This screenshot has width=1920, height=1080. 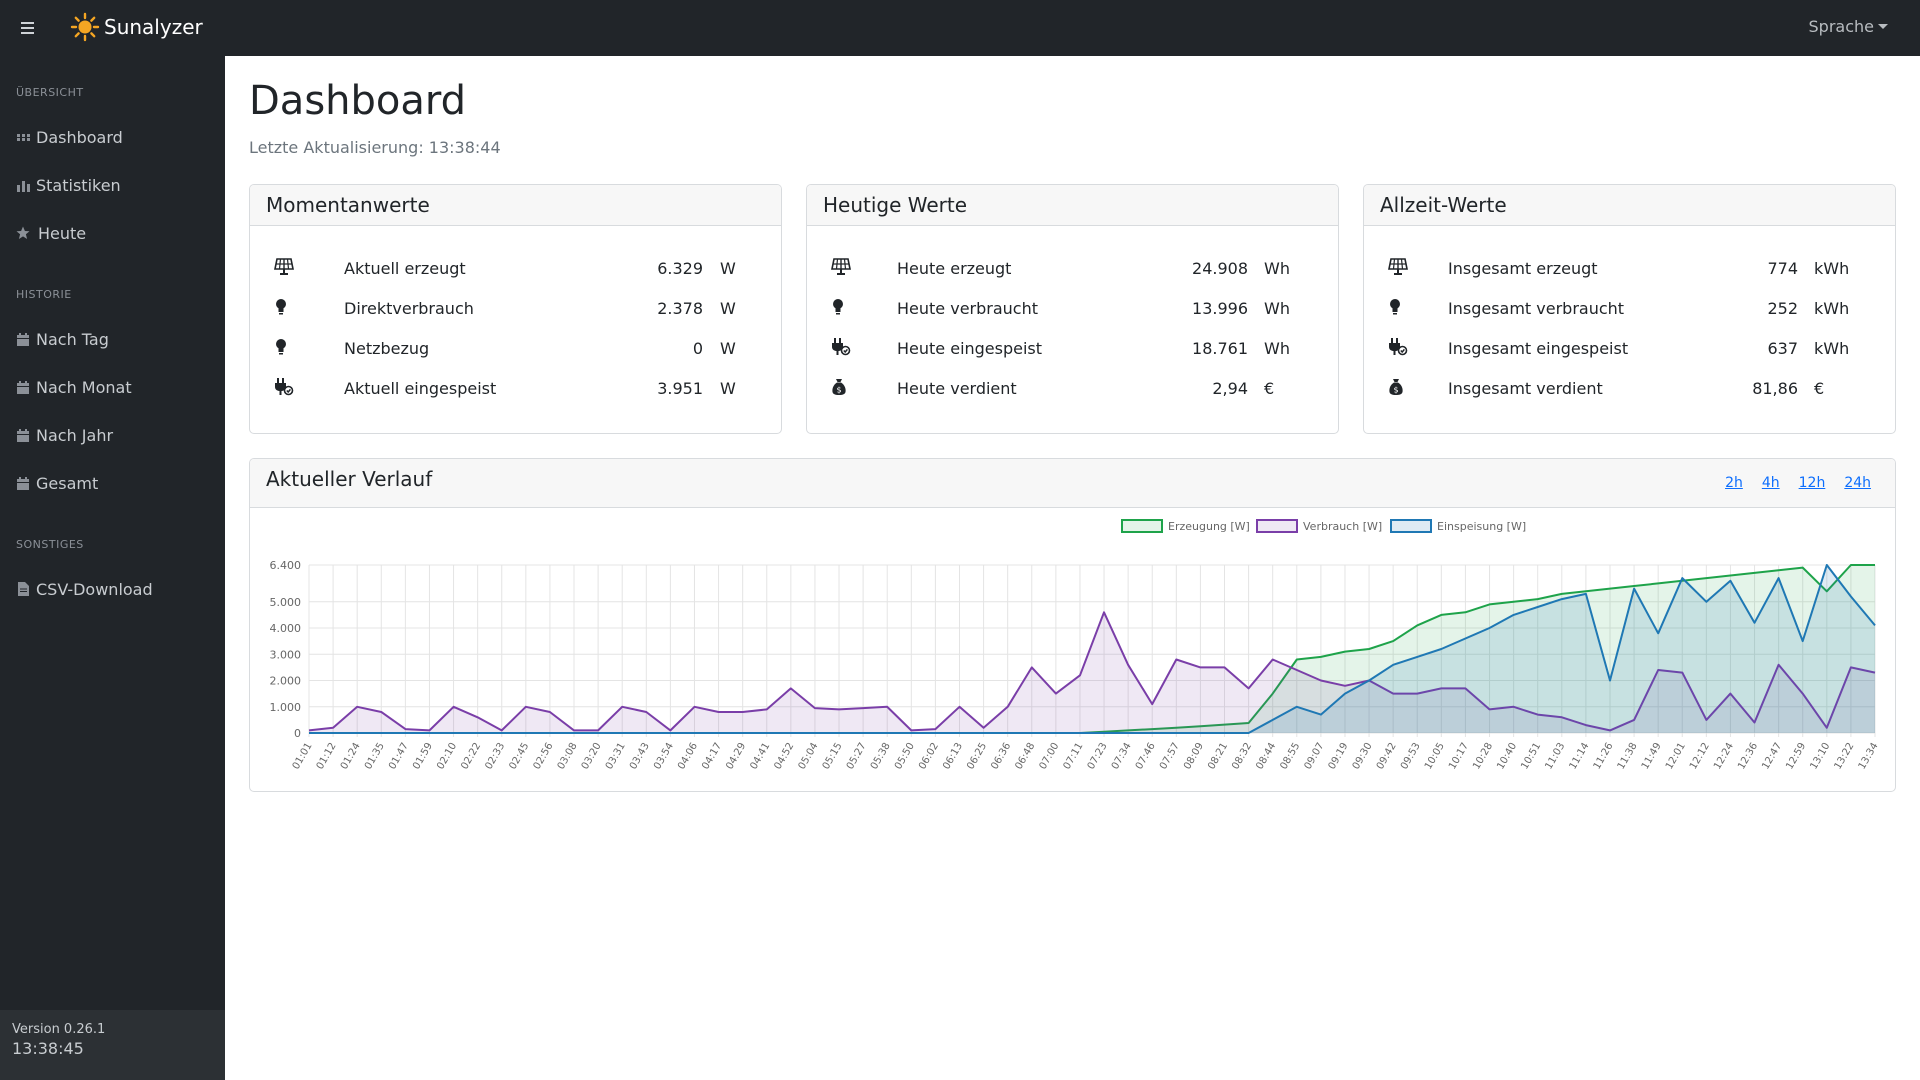 What do you see at coordinates (84, 387) in the screenshot?
I see `sidebar-item-label: Nach Monat` at bounding box center [84, 387].